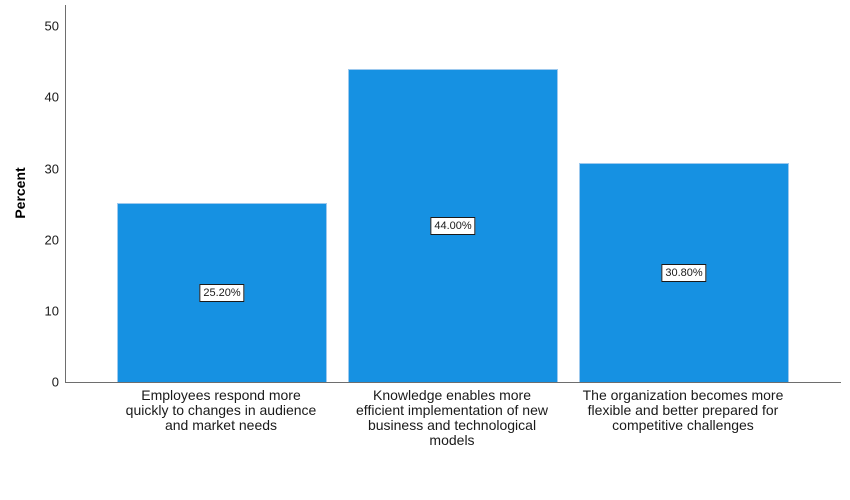 The width and height of the screenshot is (850, 500). Describe the element at coordinates (51, 97) in the screenshot. I see `y-tick-label: 40` at that location.